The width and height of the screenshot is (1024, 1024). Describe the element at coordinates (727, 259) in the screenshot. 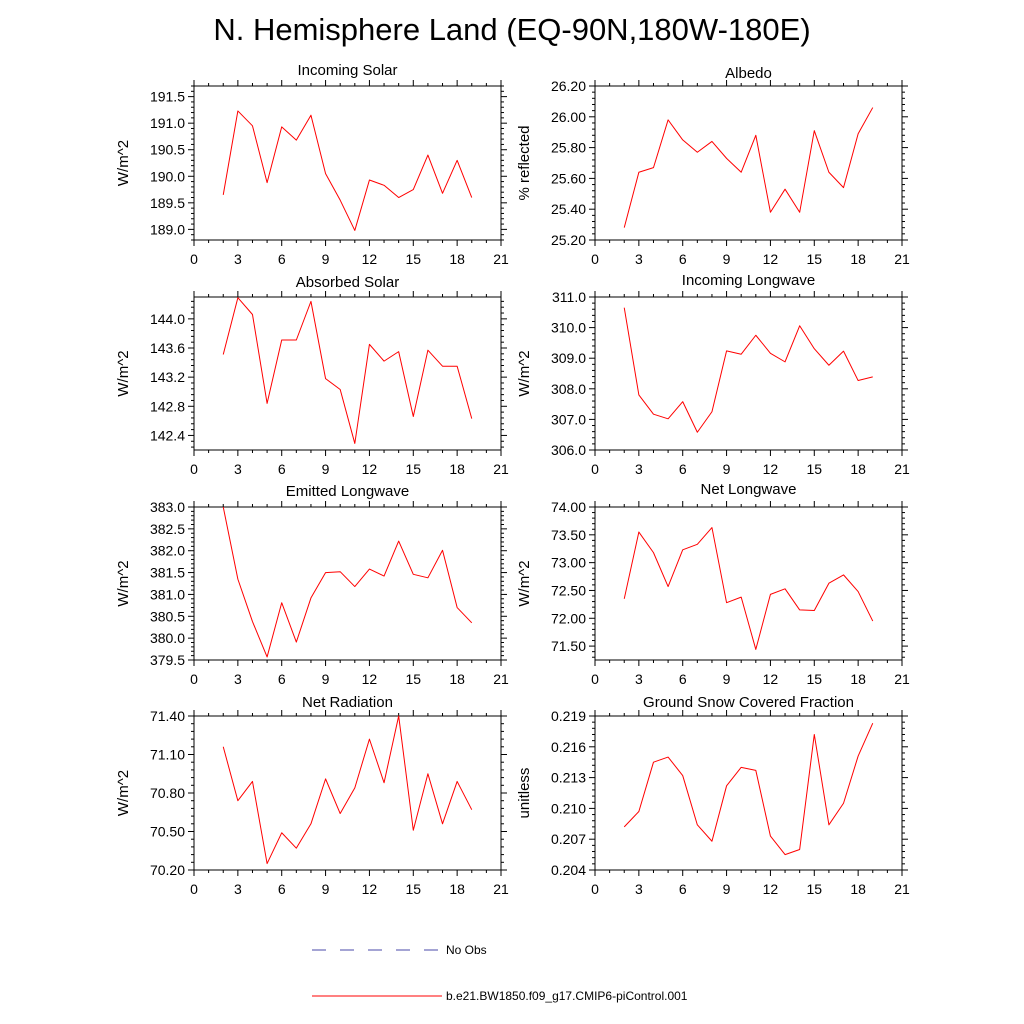

I see `panel-2-xtick-label: 9` at that location.